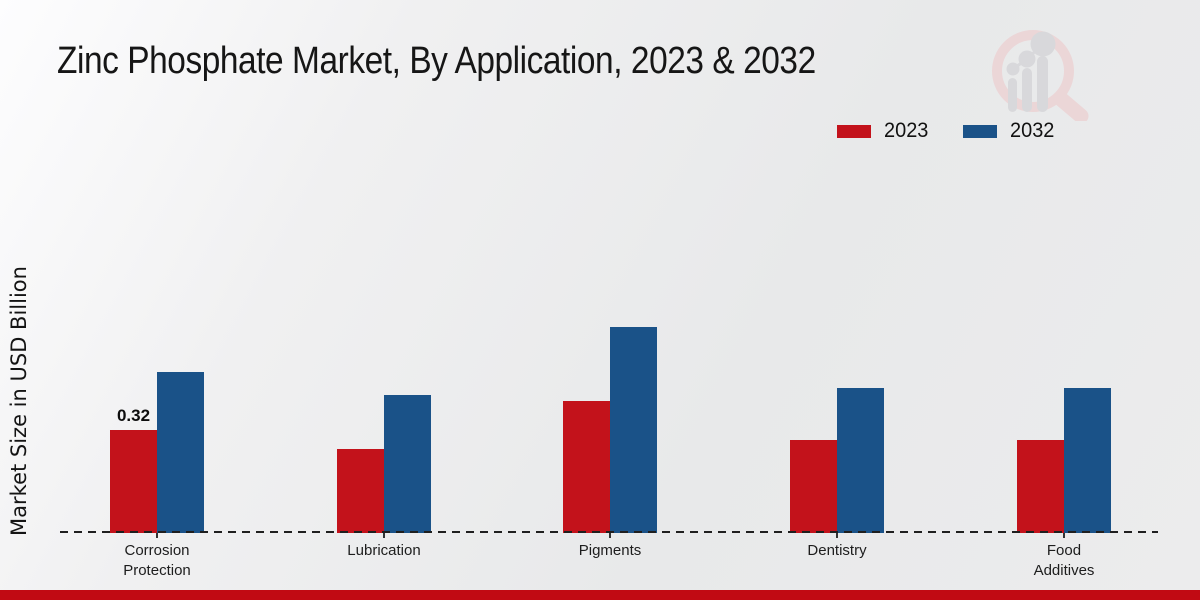  I want to click on bar-group-dentistry: Dentistry, so click(837, 279).